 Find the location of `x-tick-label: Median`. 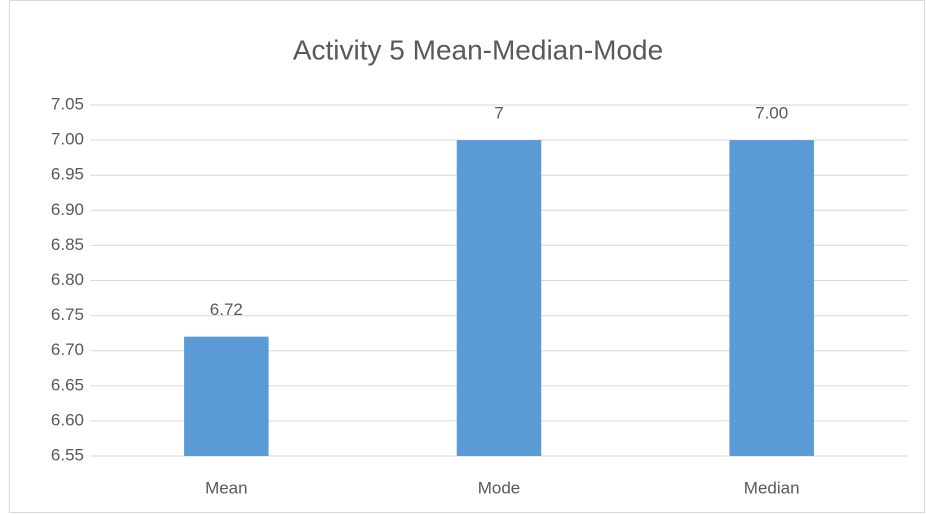

x-tick-label: Median is located at coordinates (772, 487).